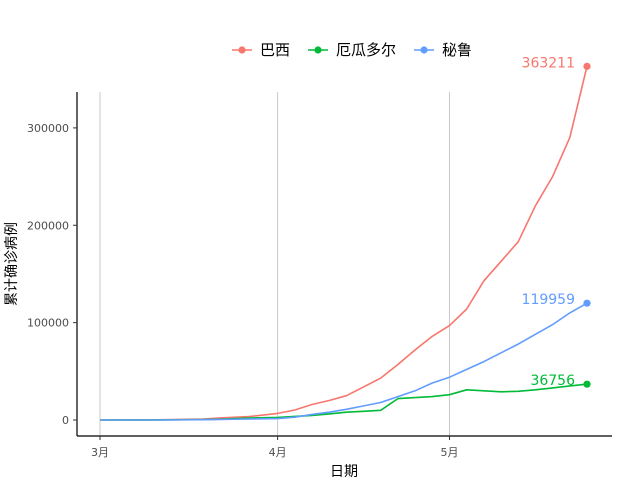 The height and width of the screenshot is (480, 640). What do you see at coordinates (52, 274) in the screenshot?
I see `y-axis-ticks: 0 100000 200000 300000` at bounding box center [52, 274].